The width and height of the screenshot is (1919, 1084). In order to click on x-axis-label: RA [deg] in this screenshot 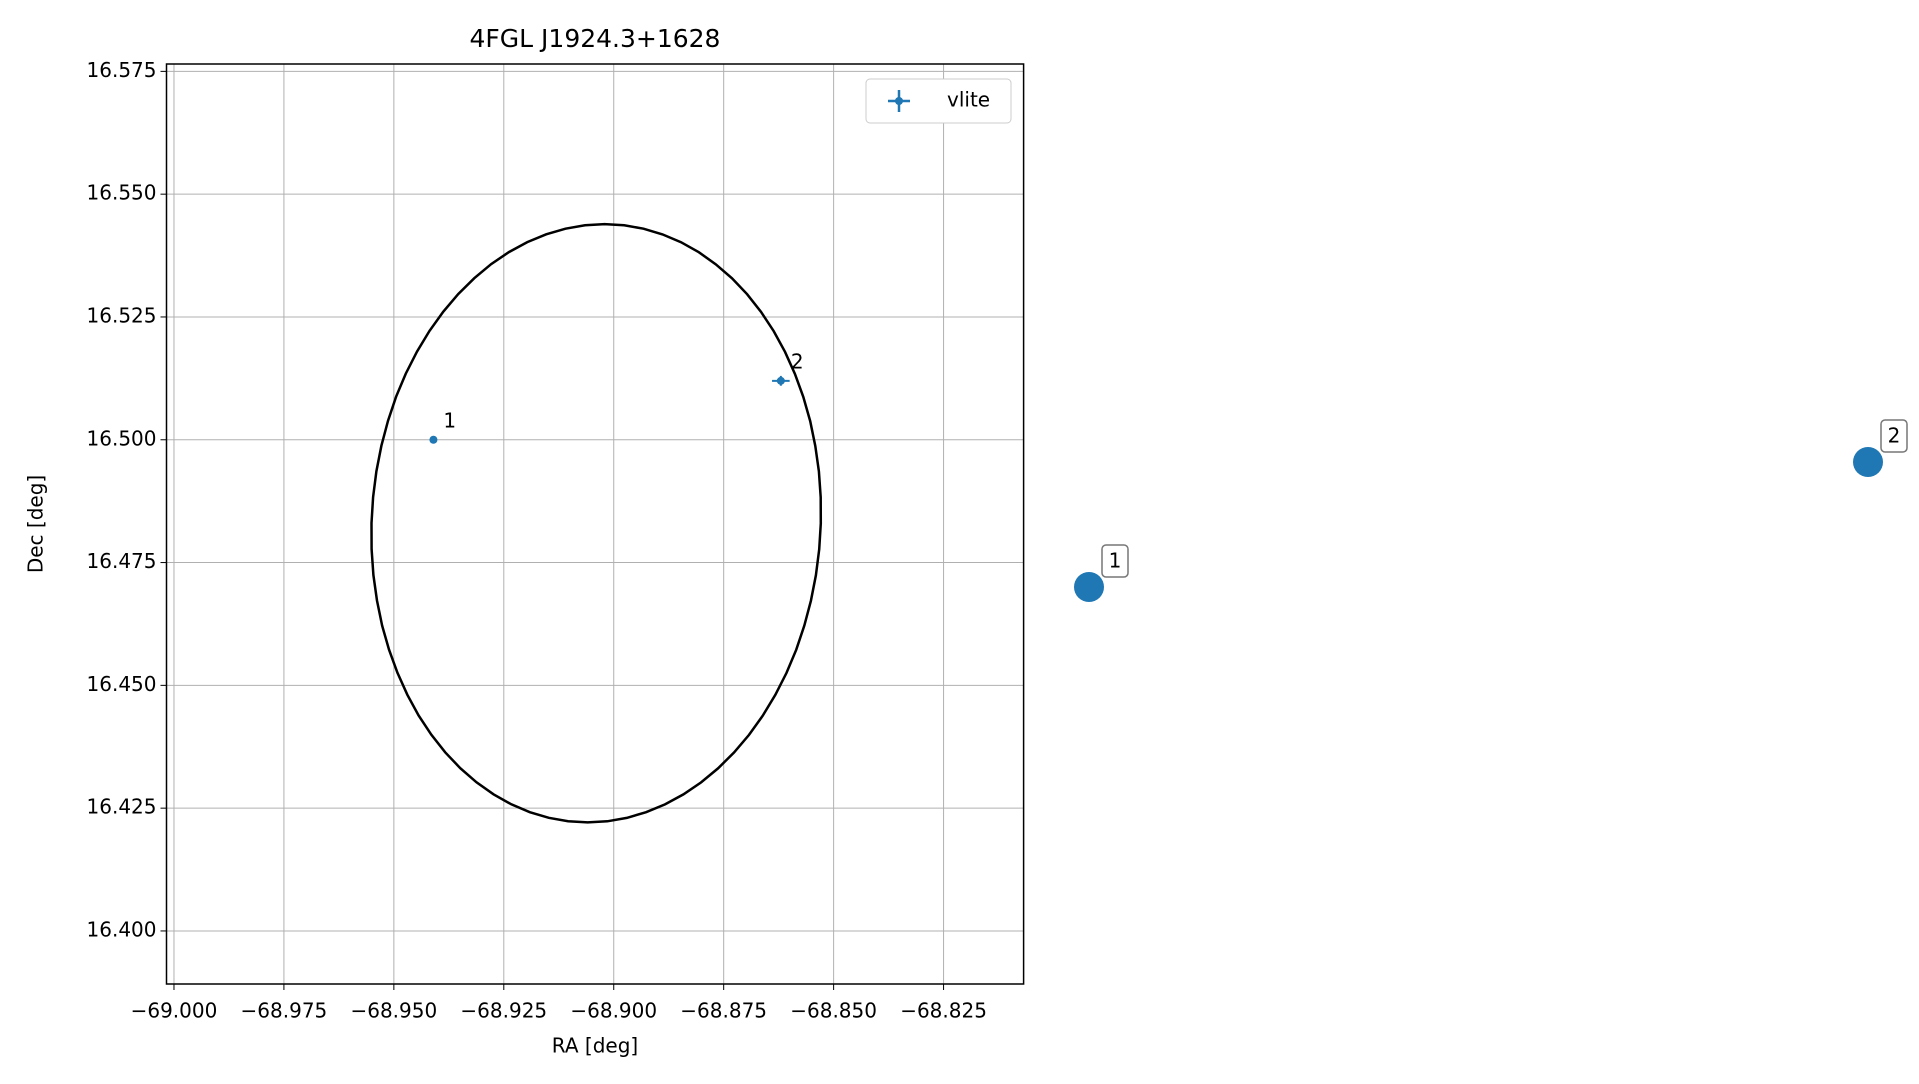, I will do `click(595, 1046)`.